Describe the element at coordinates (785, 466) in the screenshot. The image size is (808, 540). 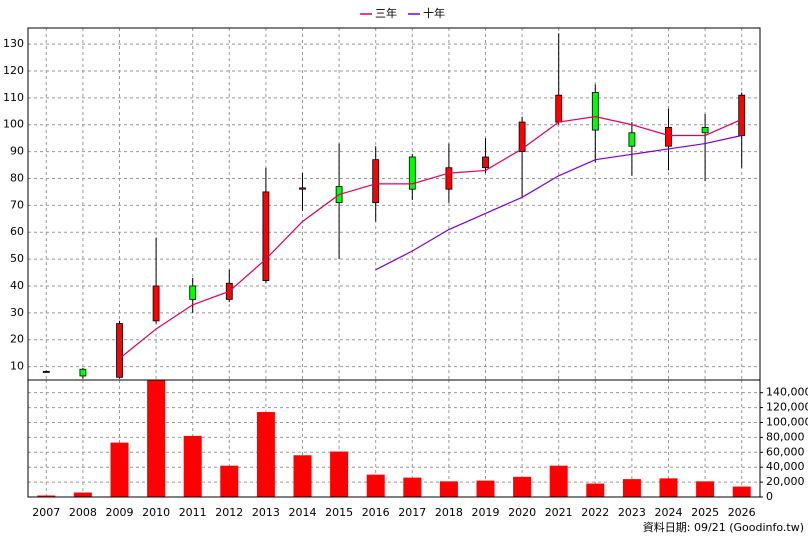
I see `y2-tick-label: 40,000` at that location.